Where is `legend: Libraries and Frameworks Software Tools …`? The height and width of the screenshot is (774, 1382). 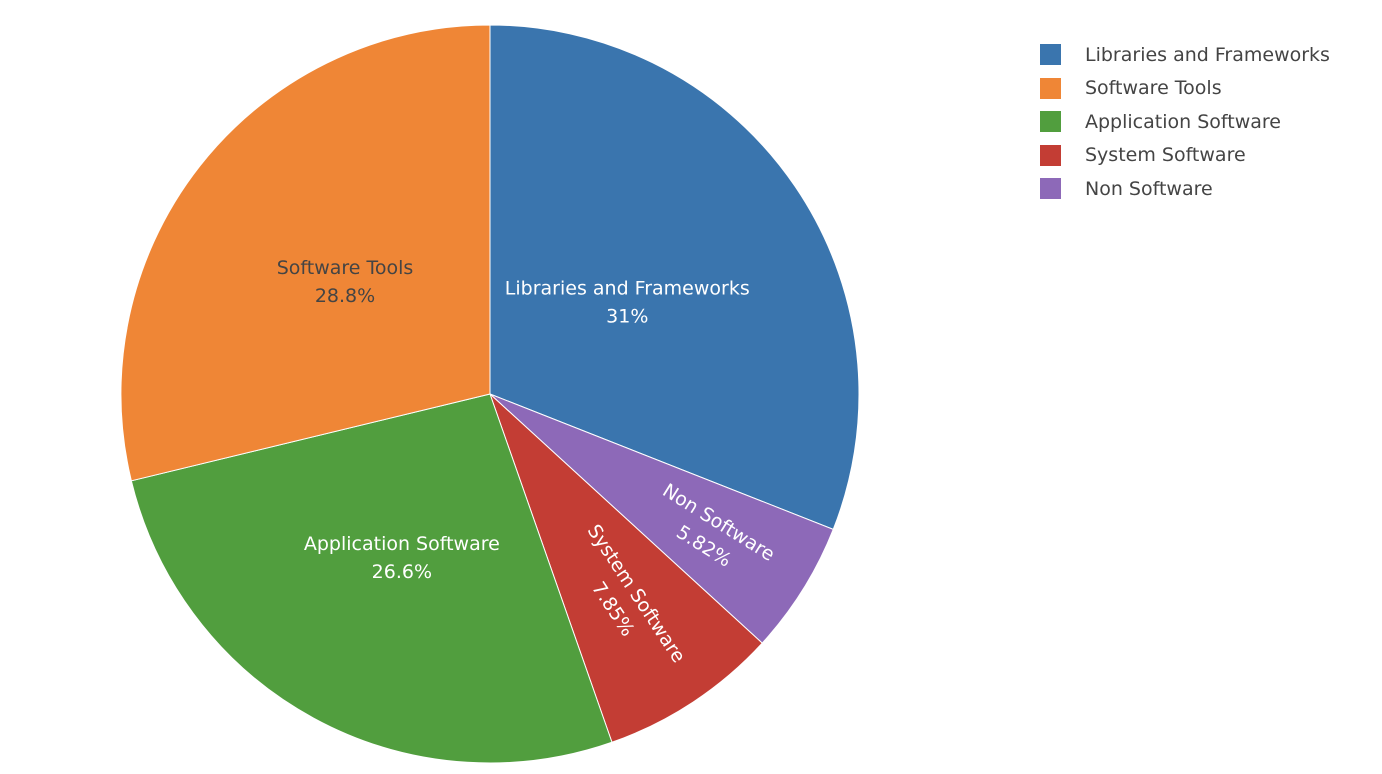 legend: Libraries and Frameworks Software Tools … is located at coordinates (1185, 122).